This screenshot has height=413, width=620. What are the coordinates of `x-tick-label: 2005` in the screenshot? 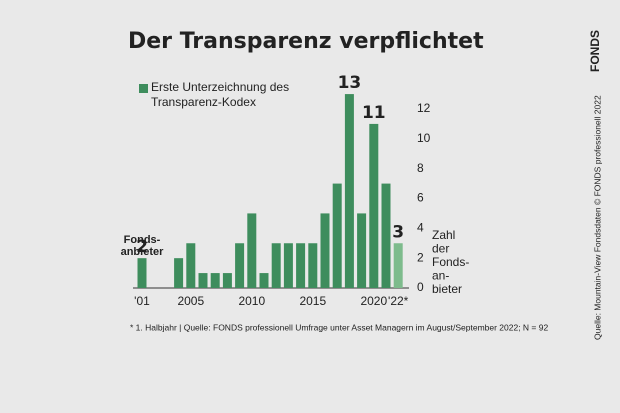 It's located at (190, 301).